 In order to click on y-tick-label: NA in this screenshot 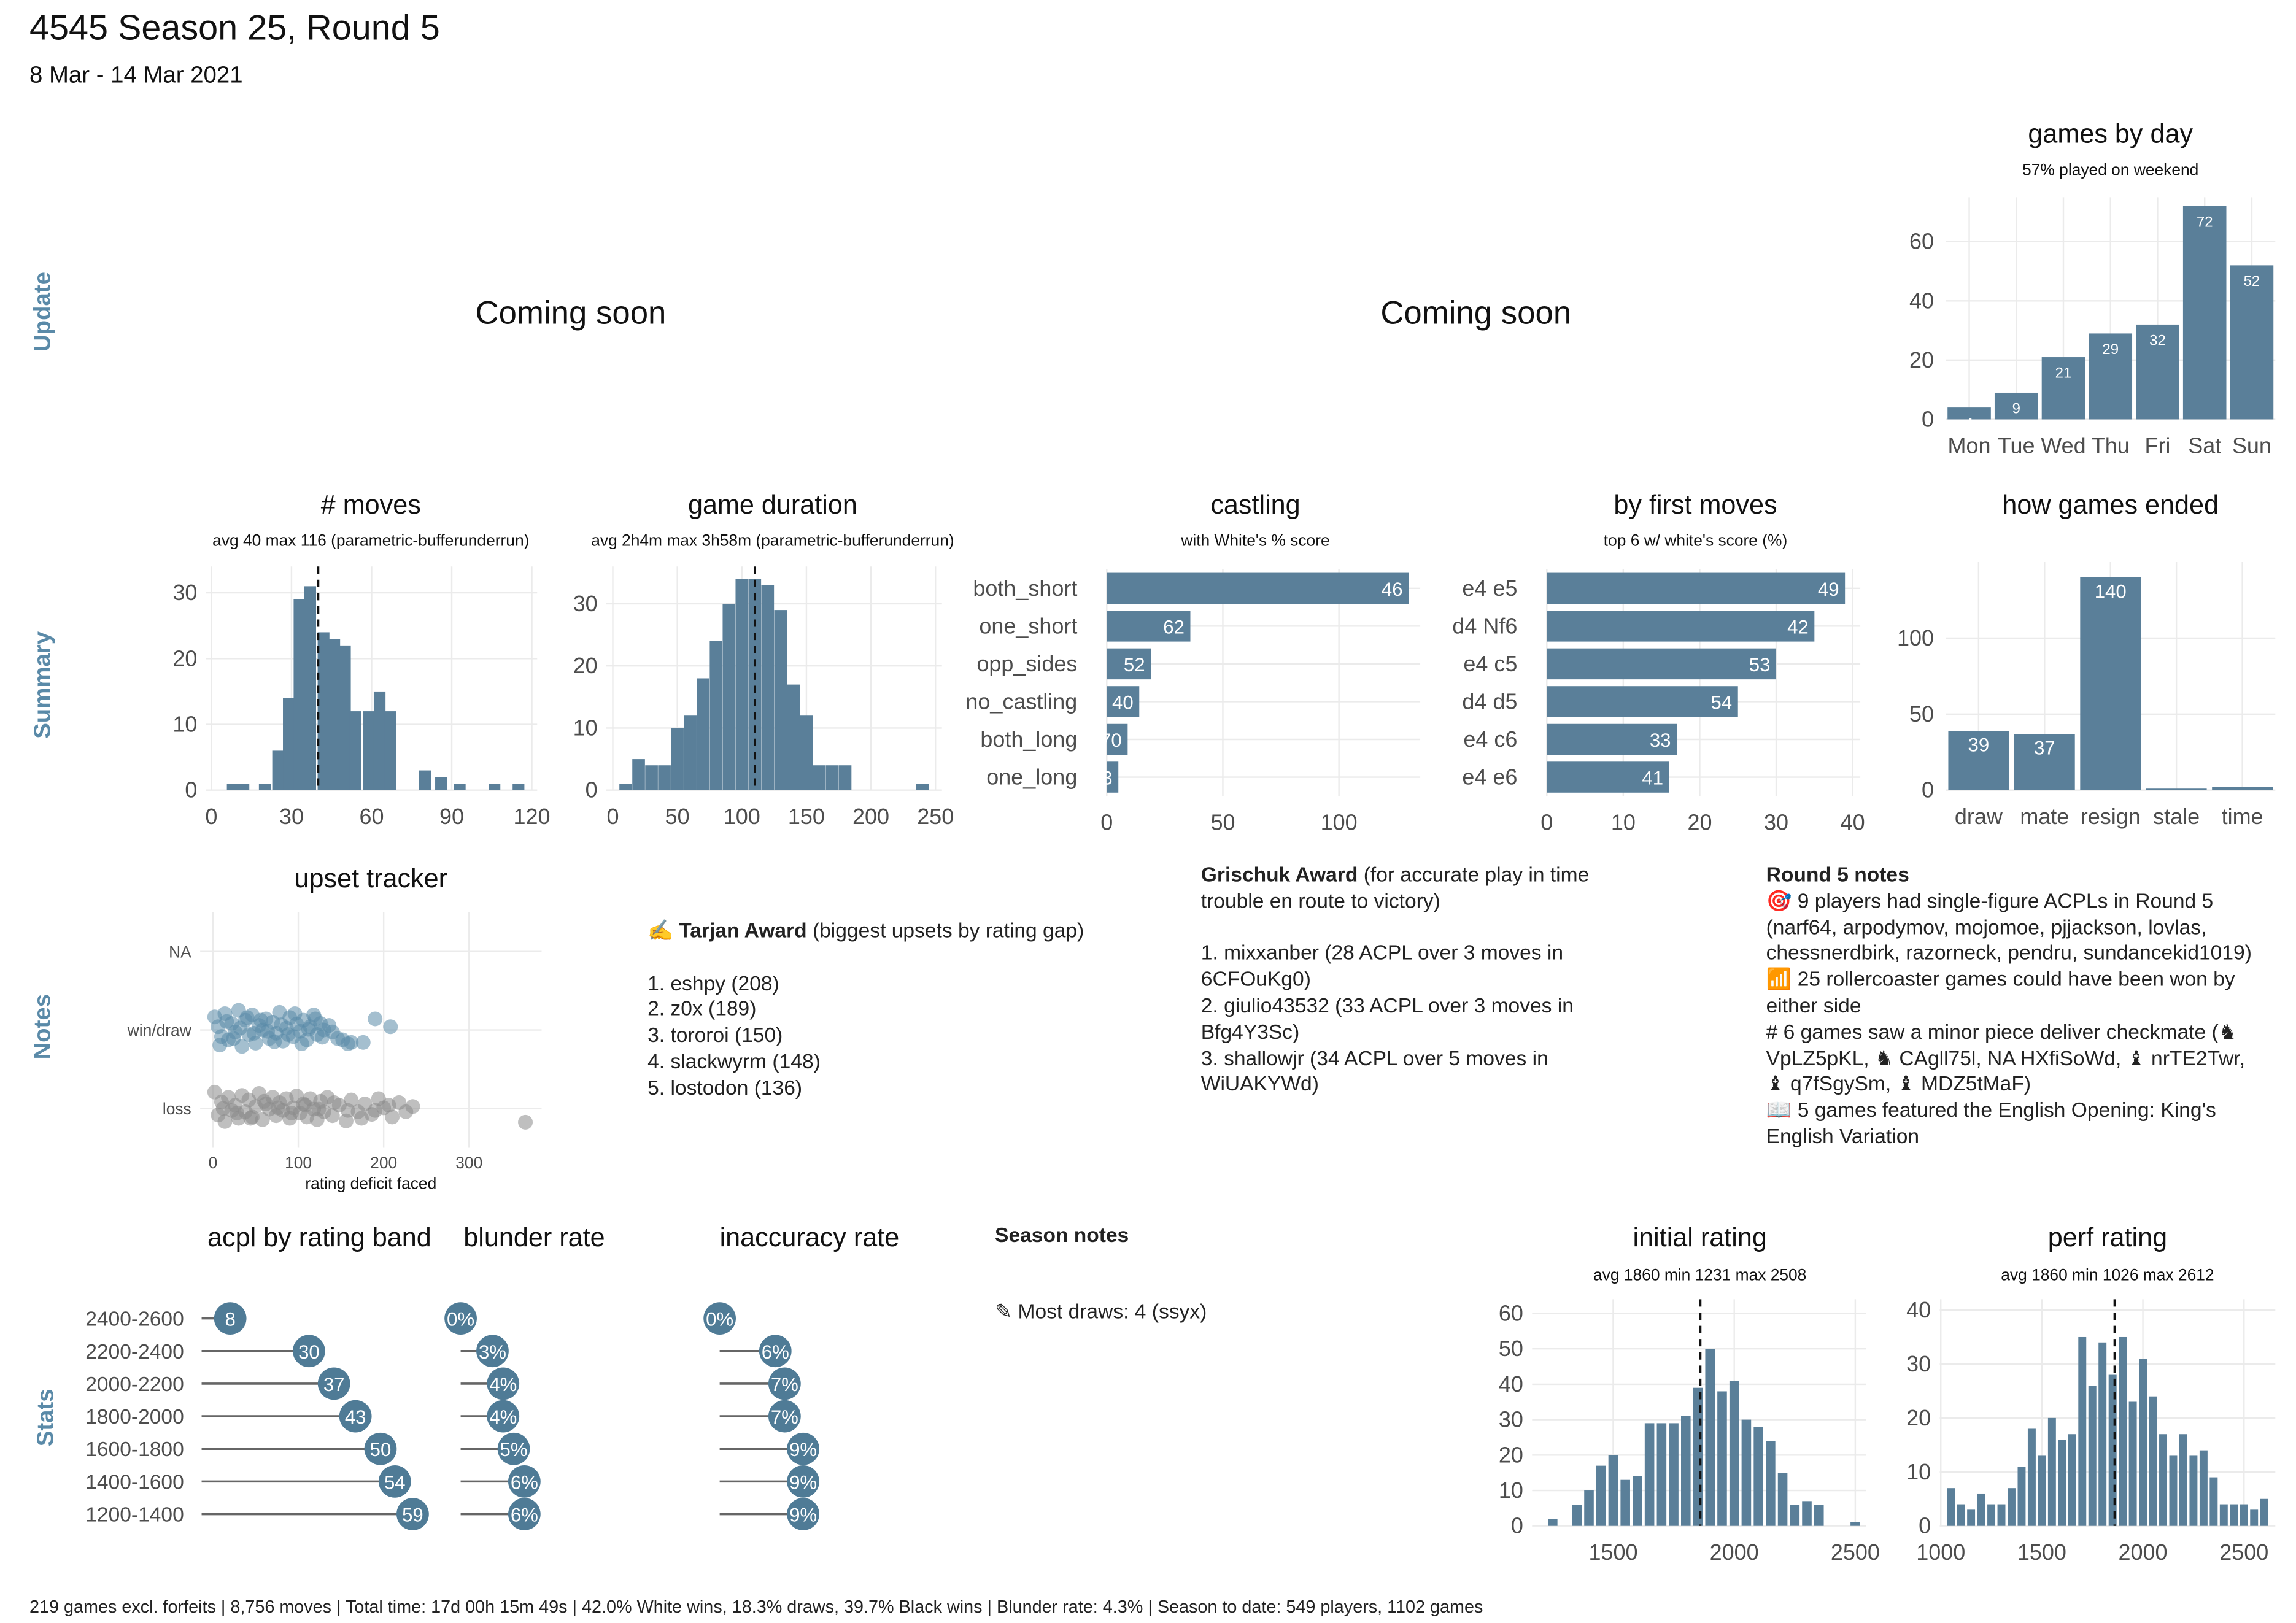, I will do `click(180, 952)`.